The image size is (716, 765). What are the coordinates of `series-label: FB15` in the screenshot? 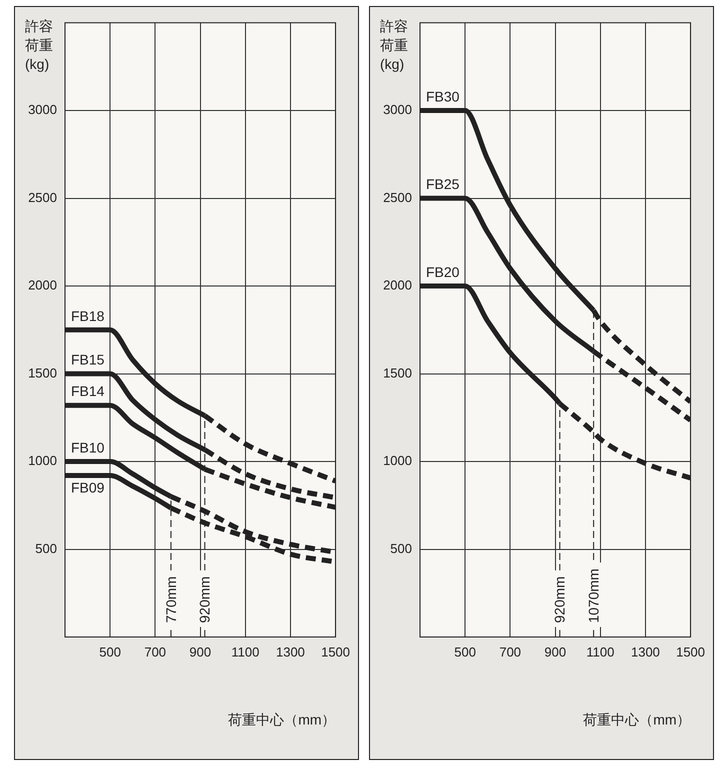 It's located at (88, 360).